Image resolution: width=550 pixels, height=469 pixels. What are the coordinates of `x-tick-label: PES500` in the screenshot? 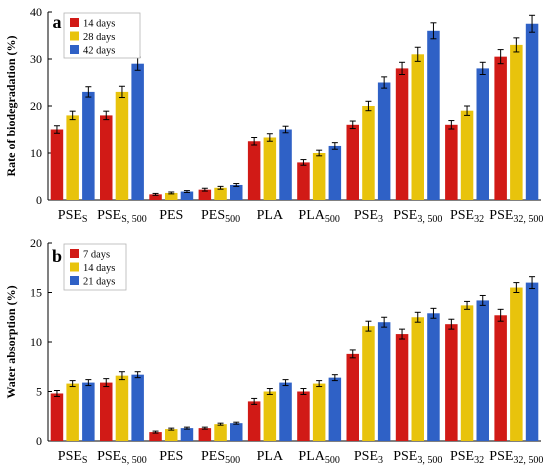 It's located at (220, 216).